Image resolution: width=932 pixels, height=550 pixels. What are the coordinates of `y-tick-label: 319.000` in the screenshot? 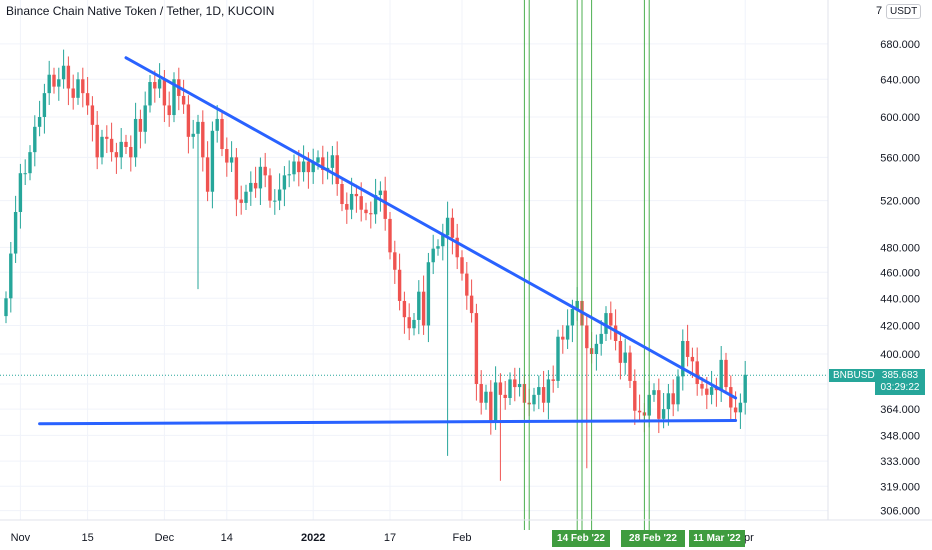 It's located at (900, 487).